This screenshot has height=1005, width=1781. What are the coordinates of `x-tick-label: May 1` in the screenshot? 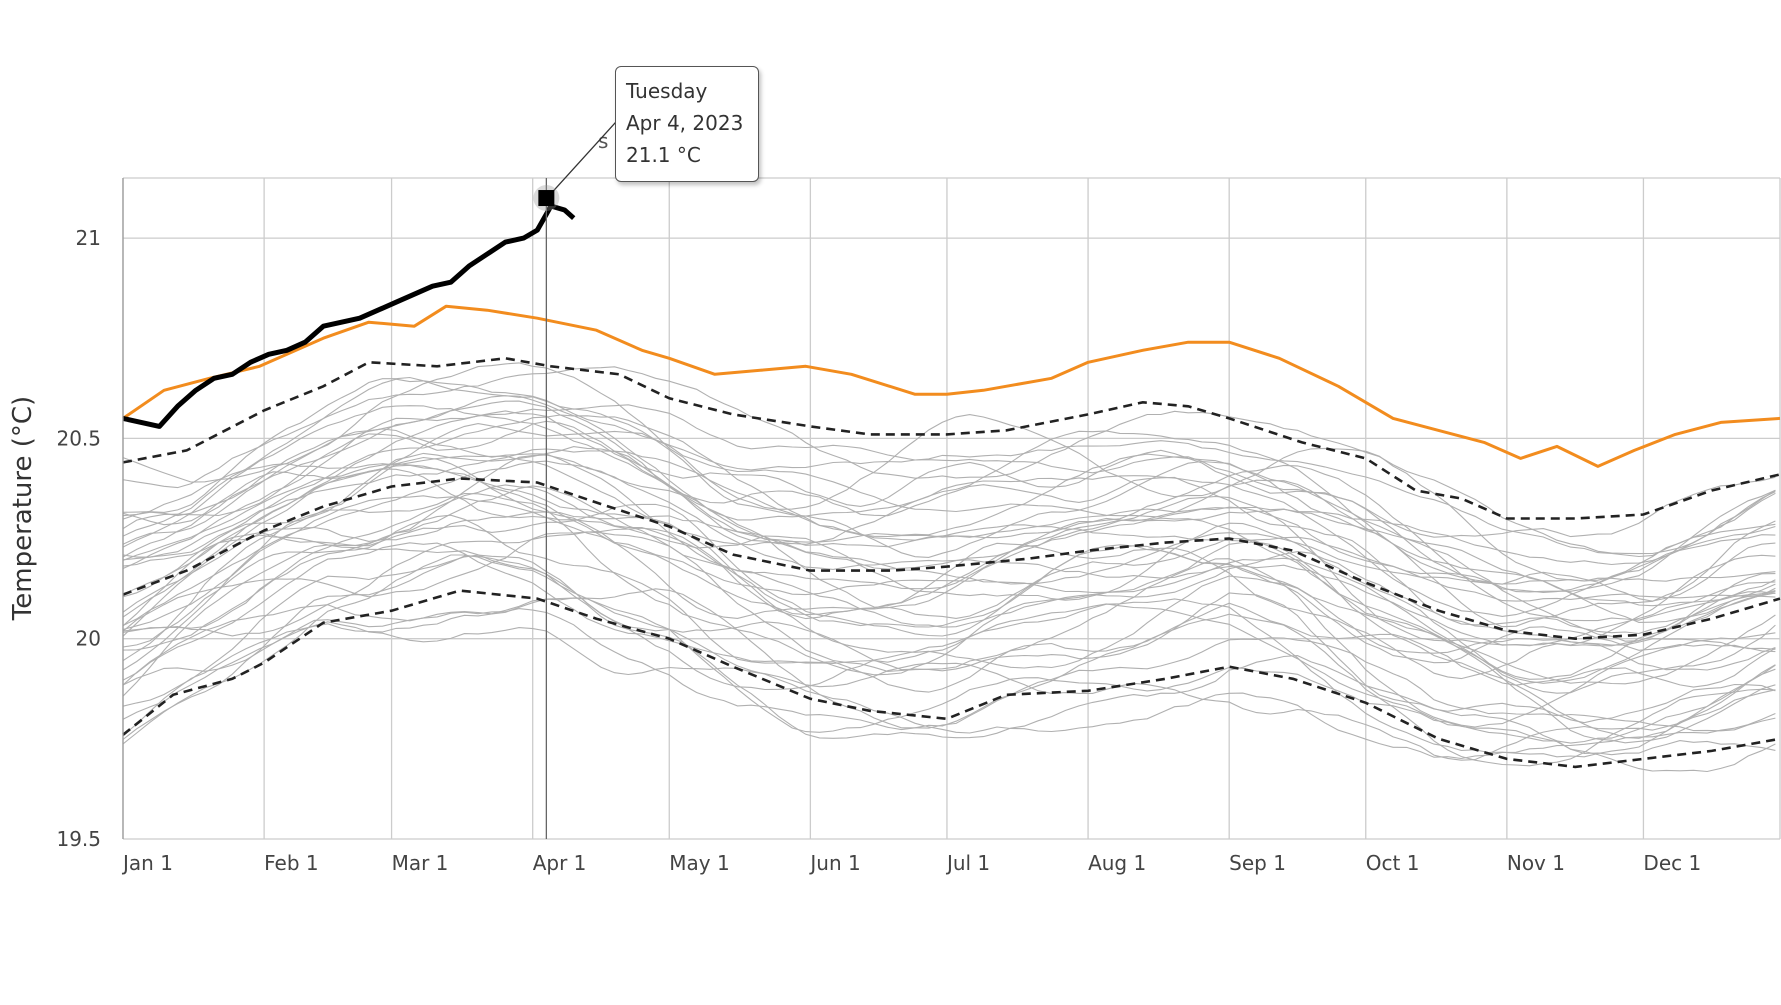 It's located at (699, 863).